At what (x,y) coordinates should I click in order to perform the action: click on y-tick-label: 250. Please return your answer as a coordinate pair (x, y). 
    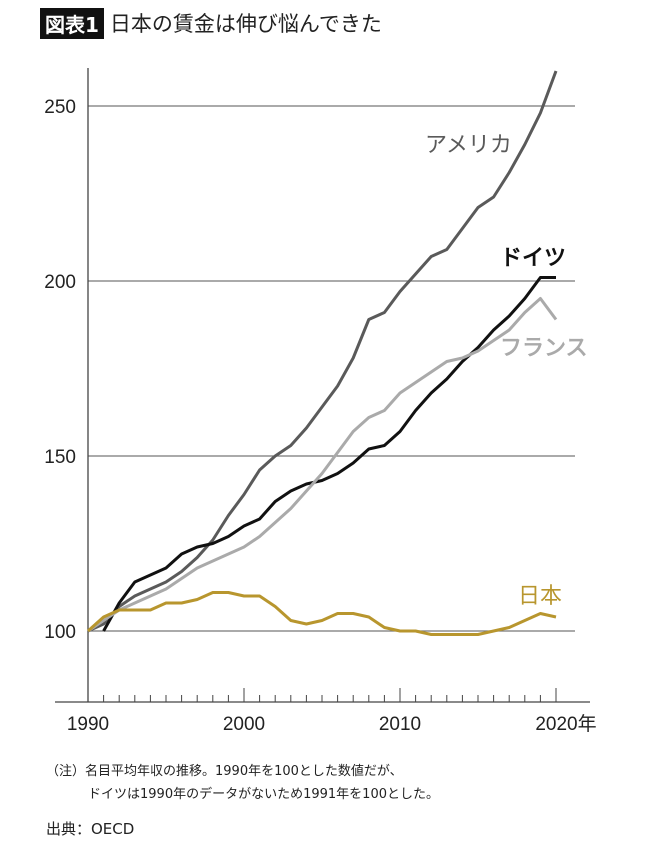
    Looking at the image, I should click on (60, 107).